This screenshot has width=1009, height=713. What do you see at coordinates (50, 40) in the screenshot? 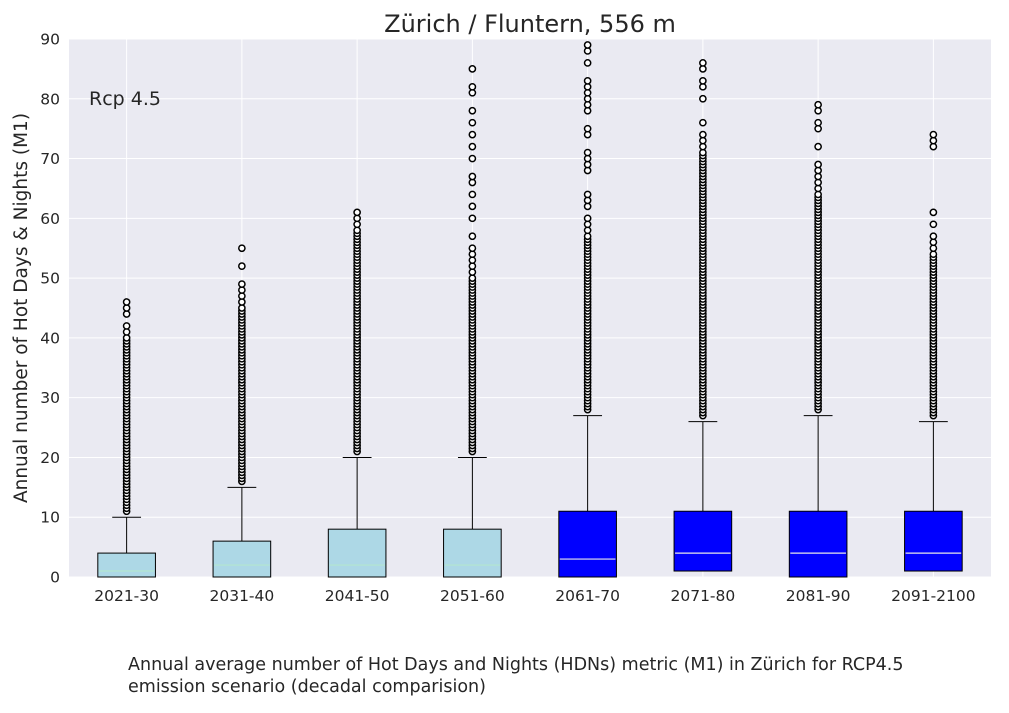
I see `y-tick-label-90: 90` at bounding box center [50, 40].